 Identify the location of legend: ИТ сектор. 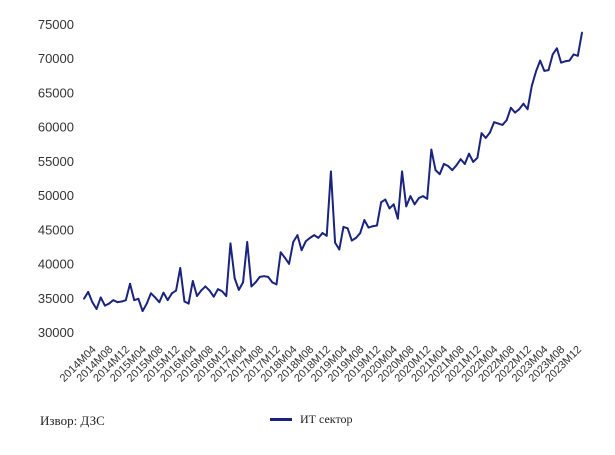
(311, 419).